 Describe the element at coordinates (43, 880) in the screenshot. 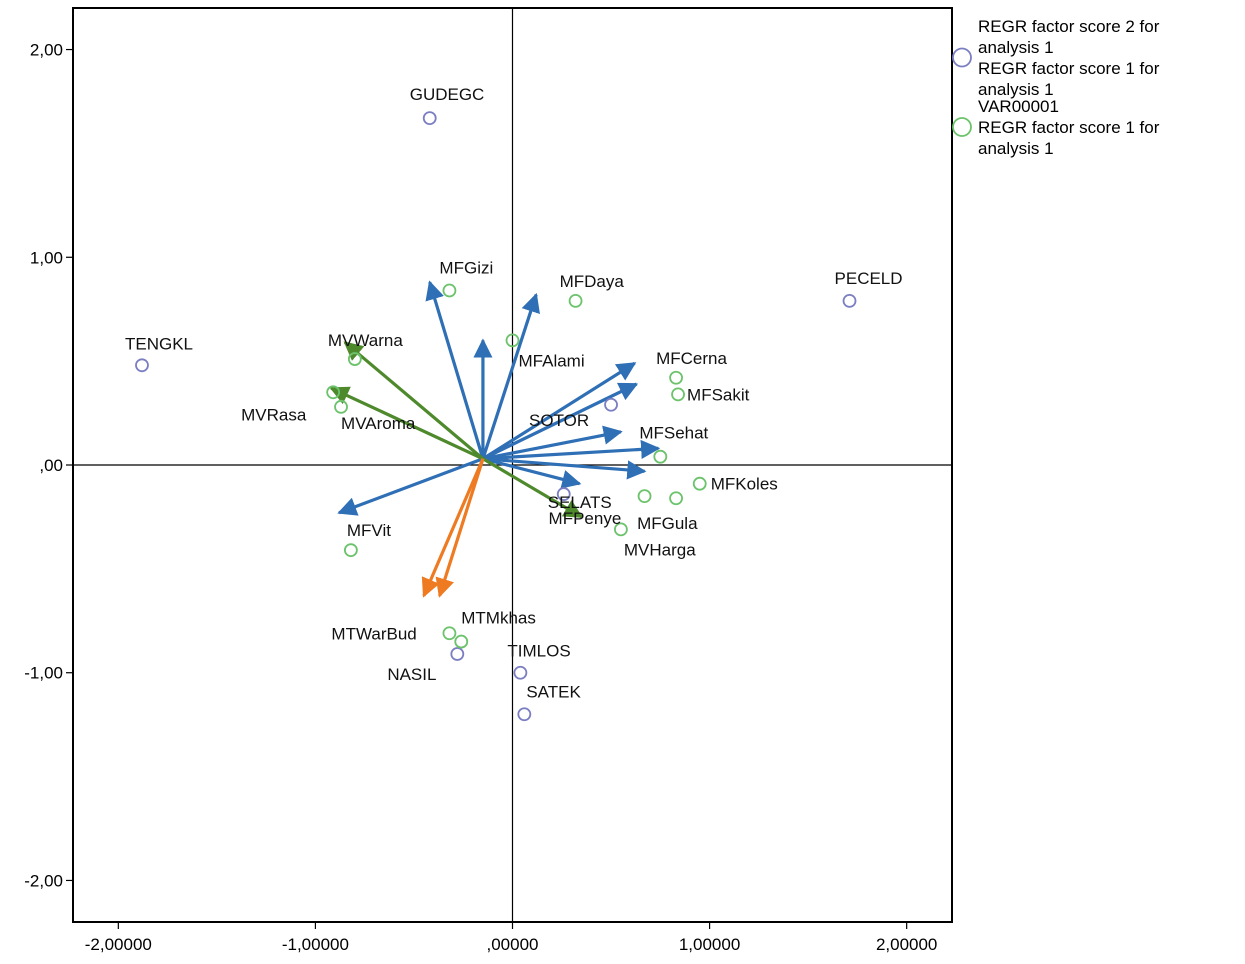

I see `y-tick-label: -2,00` at that location.